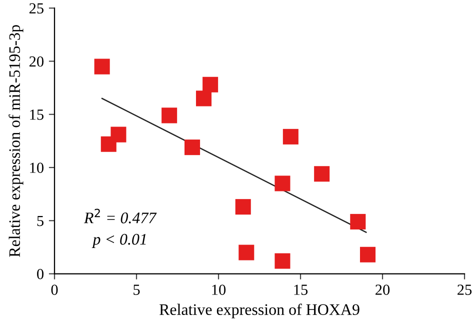  What do you see at coordinates (37, 115) in the screenshot?
I see `y-tick-label: 15` at bounding box center [37, 115].